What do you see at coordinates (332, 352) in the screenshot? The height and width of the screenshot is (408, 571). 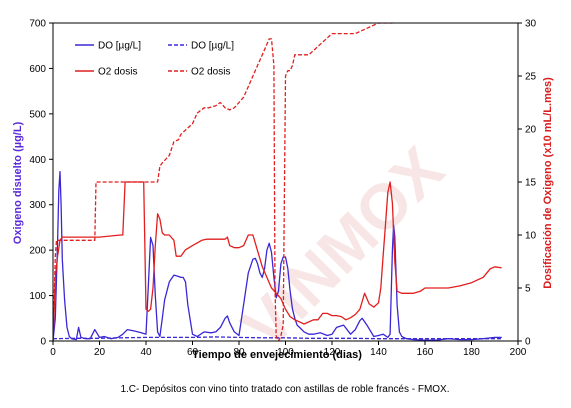 I see `x-tick-label: 120` at bounding box center [332, 352].